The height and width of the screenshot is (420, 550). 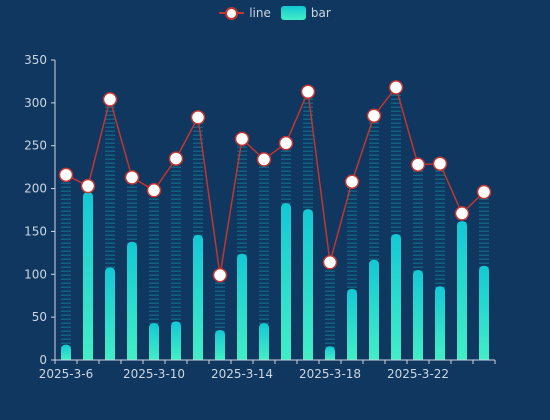 I want to click on legend-item-bar: bar, so click(x=305, y=13).